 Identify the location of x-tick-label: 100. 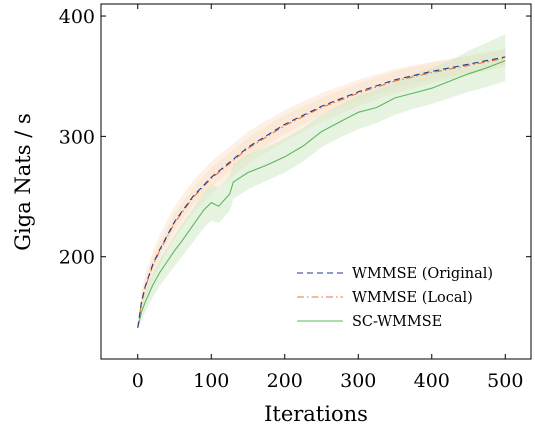
(211, 381).